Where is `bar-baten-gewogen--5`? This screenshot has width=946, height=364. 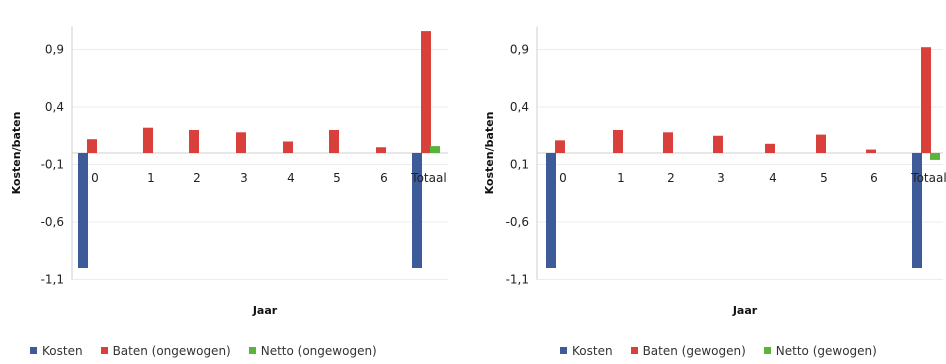
bar-baten-gewogen--5 is located at coordinates (821, 143).